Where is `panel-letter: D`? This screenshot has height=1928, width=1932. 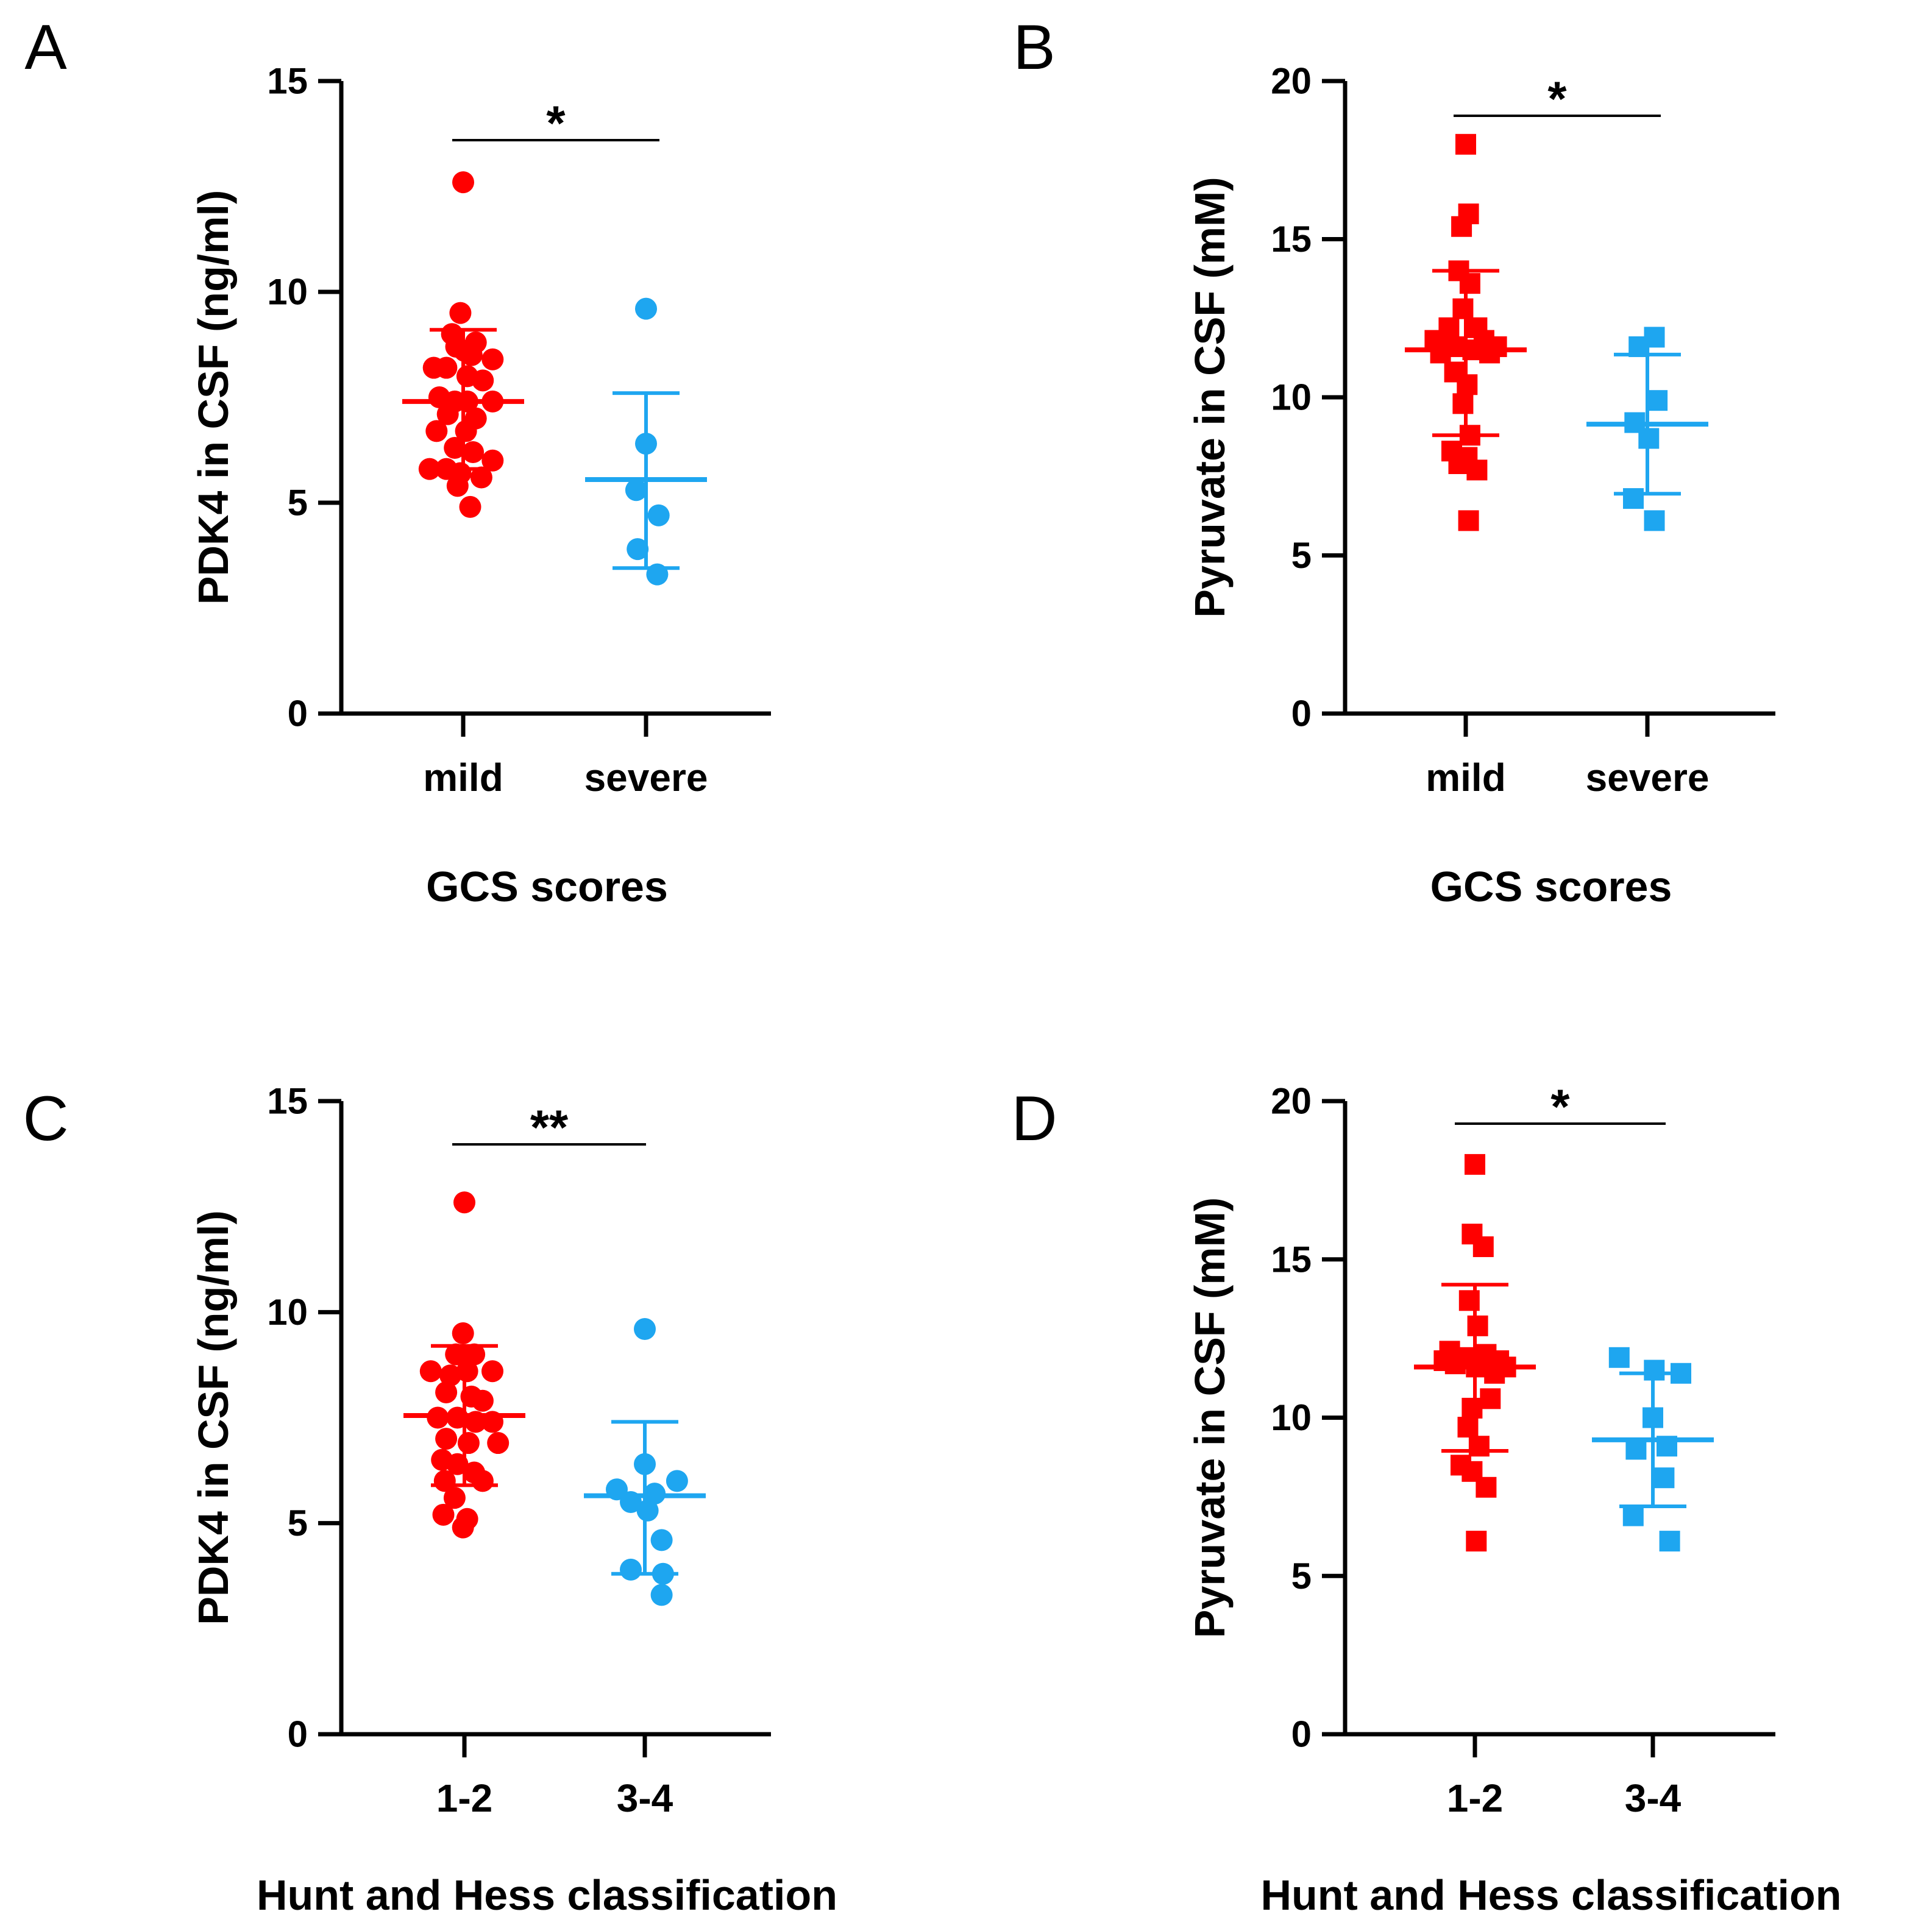 panel-letter: D is located at coordinates (1034, 1118).